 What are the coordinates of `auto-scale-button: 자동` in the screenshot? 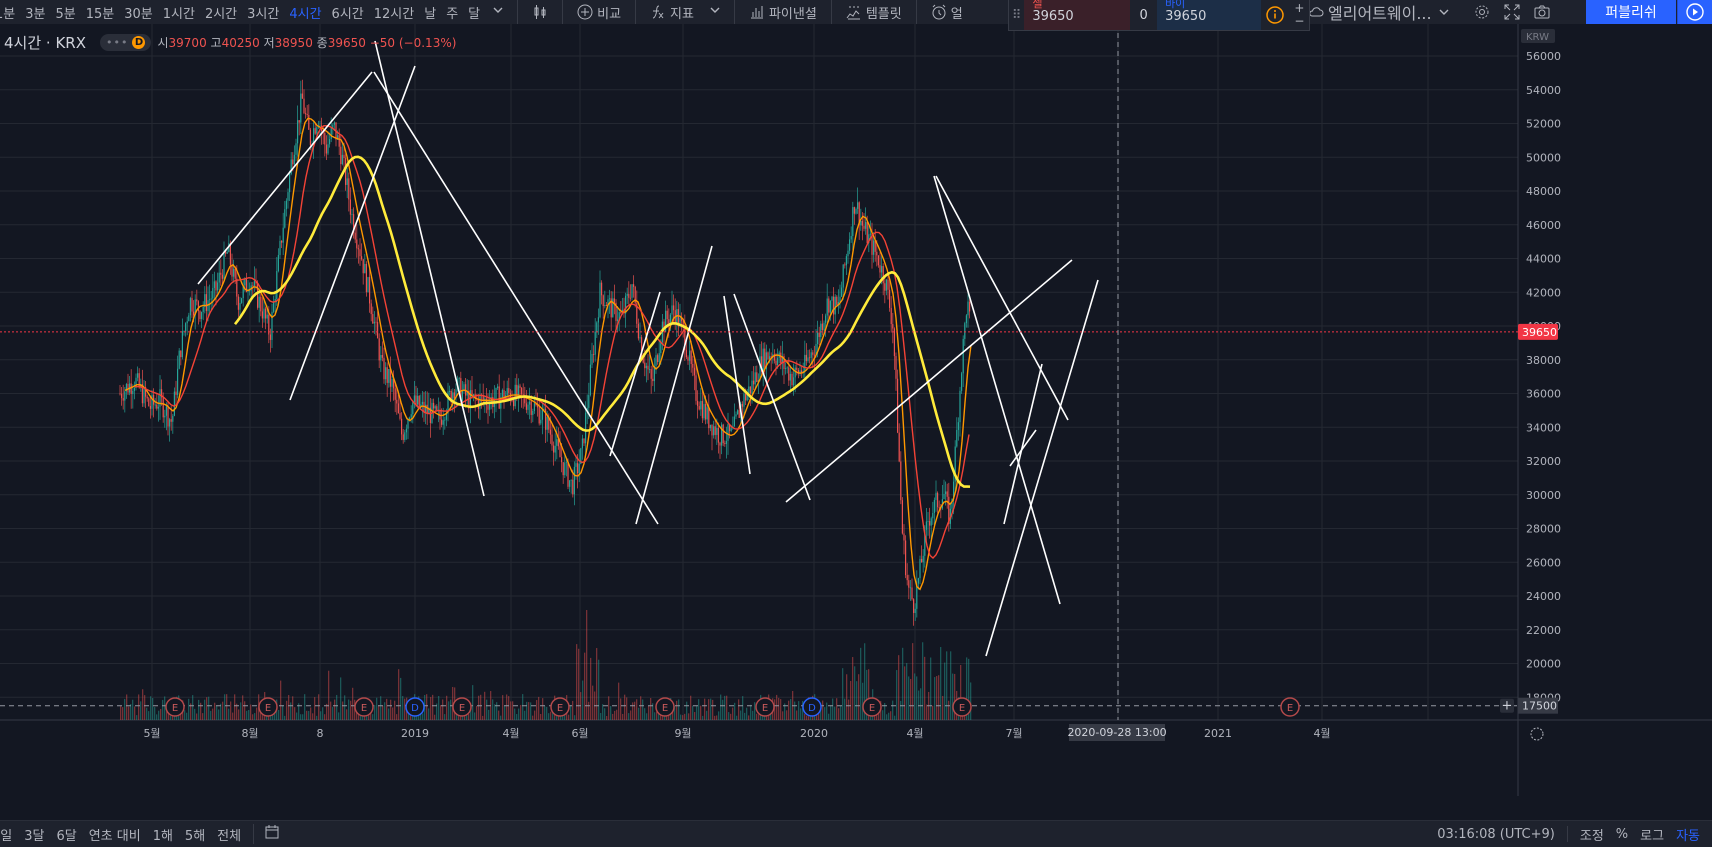 It's located at (1688, 836).